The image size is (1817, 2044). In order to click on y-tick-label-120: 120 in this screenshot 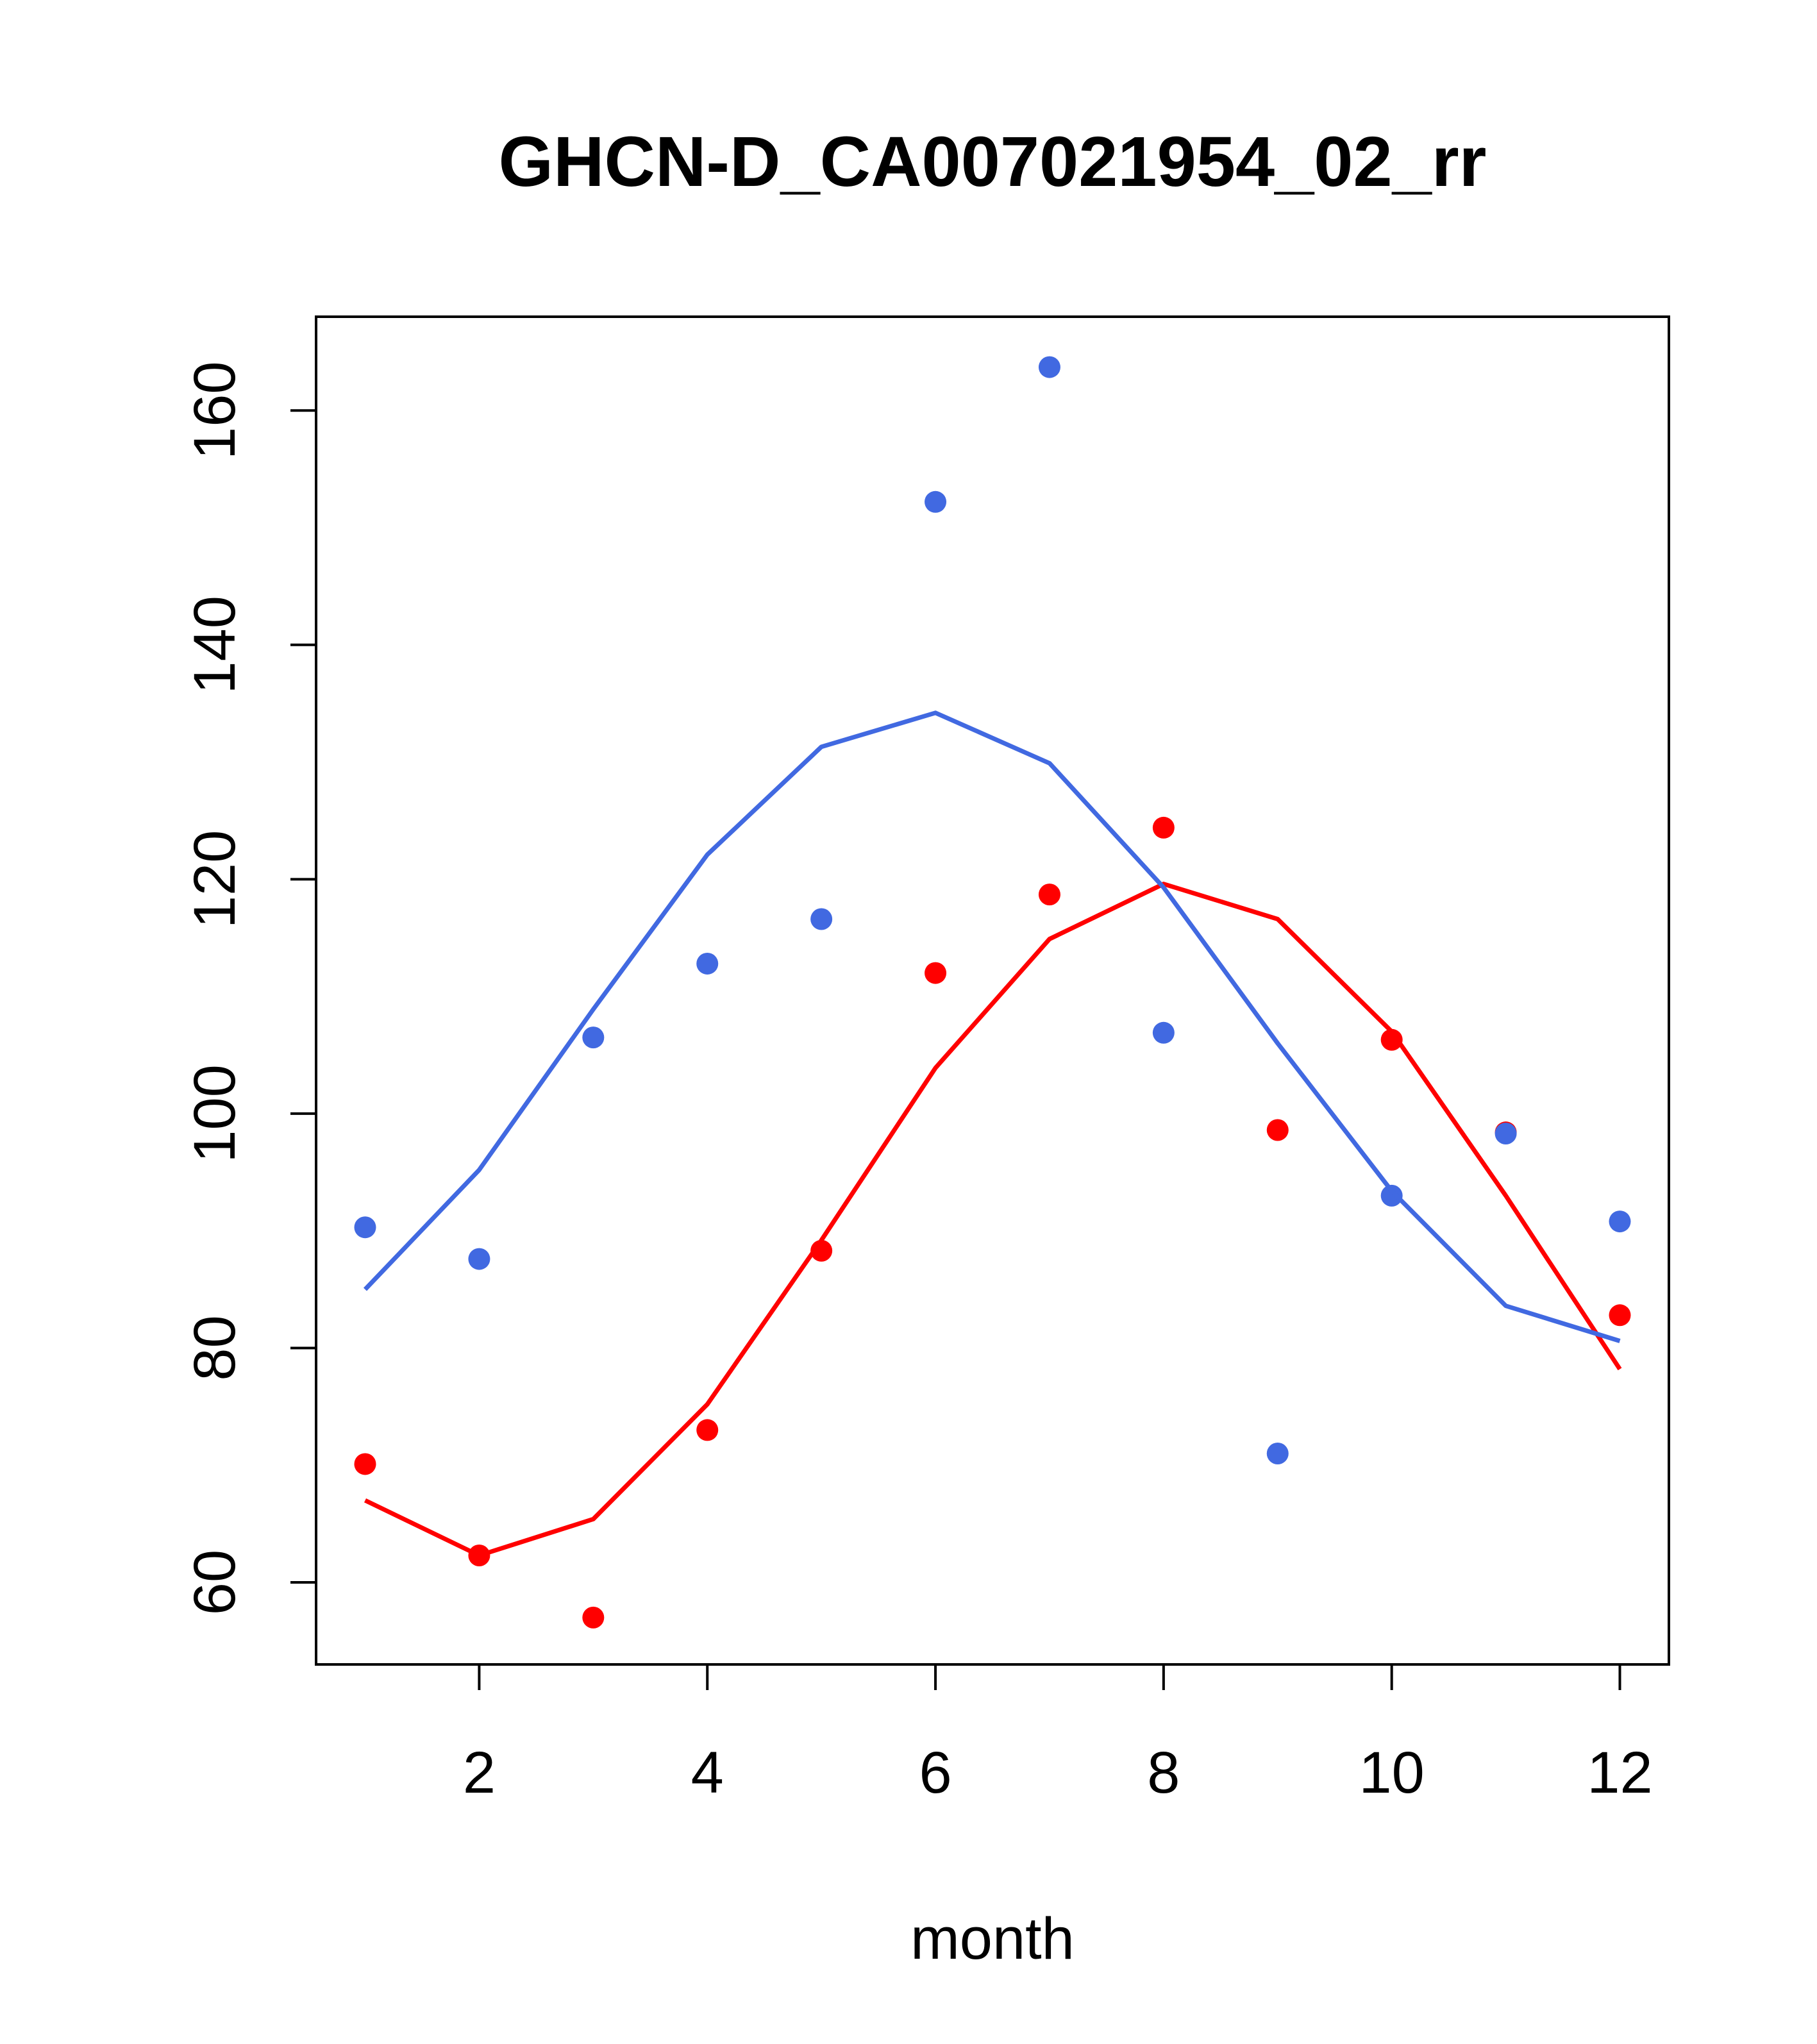, I will do `click(215, 879)`.